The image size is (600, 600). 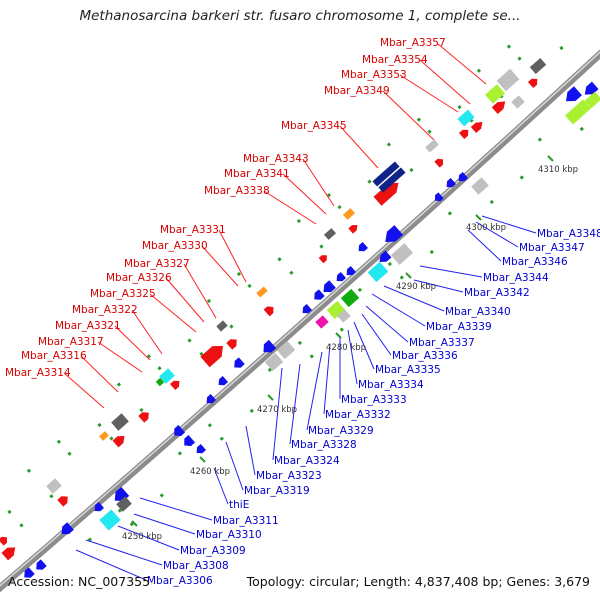 What do you see at coordinates (442, 343) in the screenshot?
I see `gene-label: Mbar_A3337` at bounding box center [442, 343].